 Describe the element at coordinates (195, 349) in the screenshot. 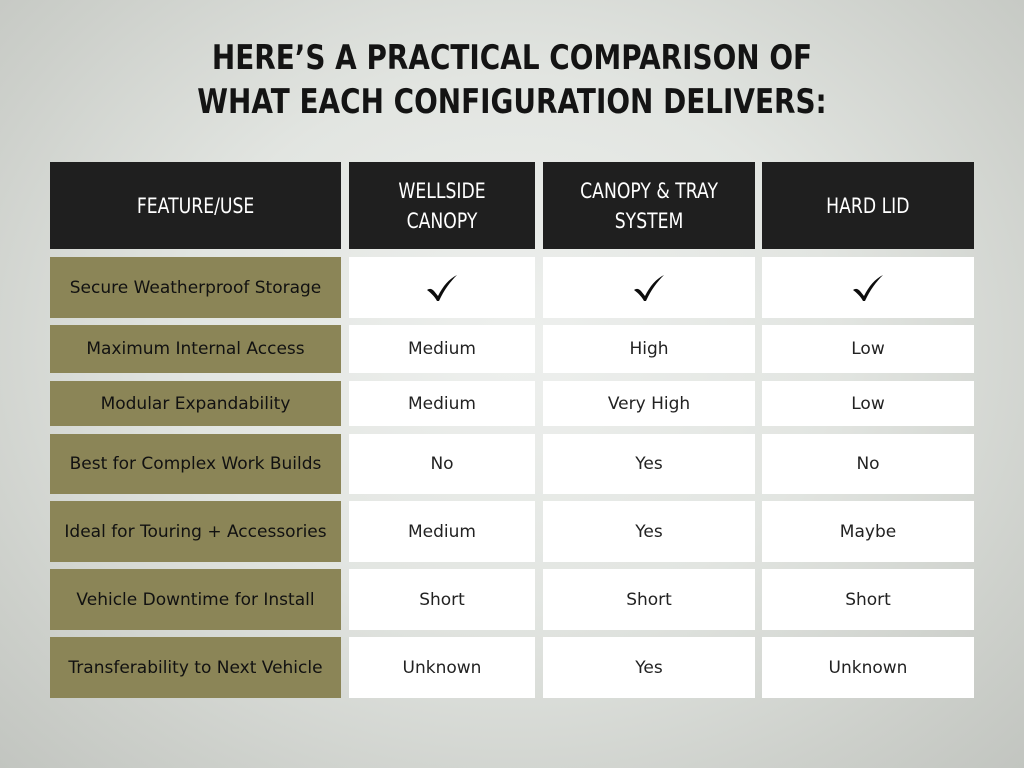

I see `feature-cell: Maximum Internal Access` at that location.